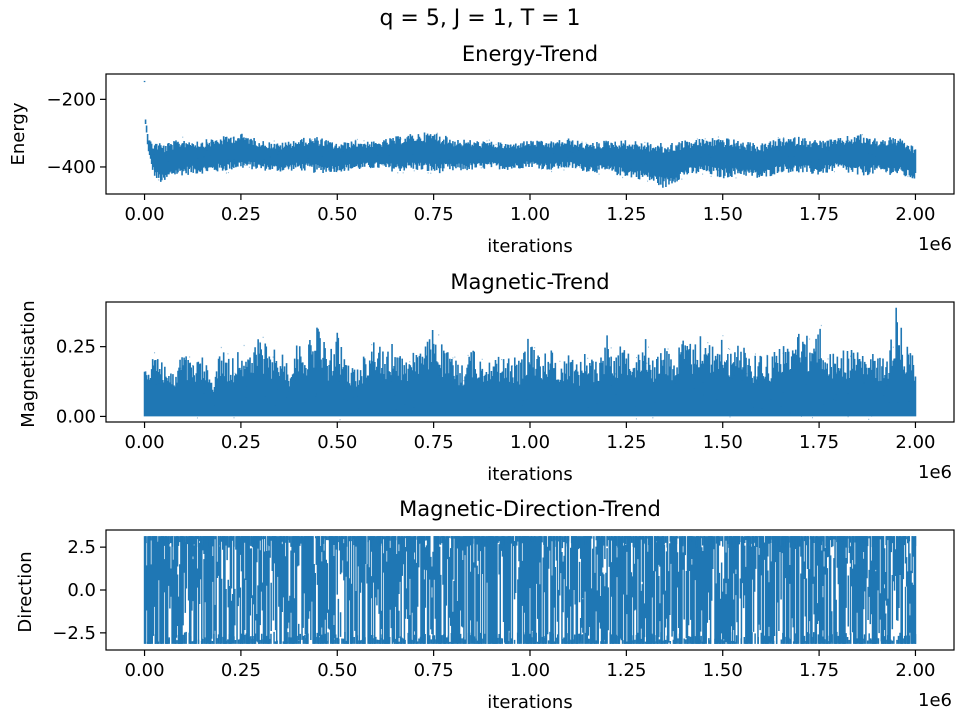 Image resolution: width=960 pixels, height=720 pixels. I want to click on y-tick-label: 0.25, so click(76, 347).